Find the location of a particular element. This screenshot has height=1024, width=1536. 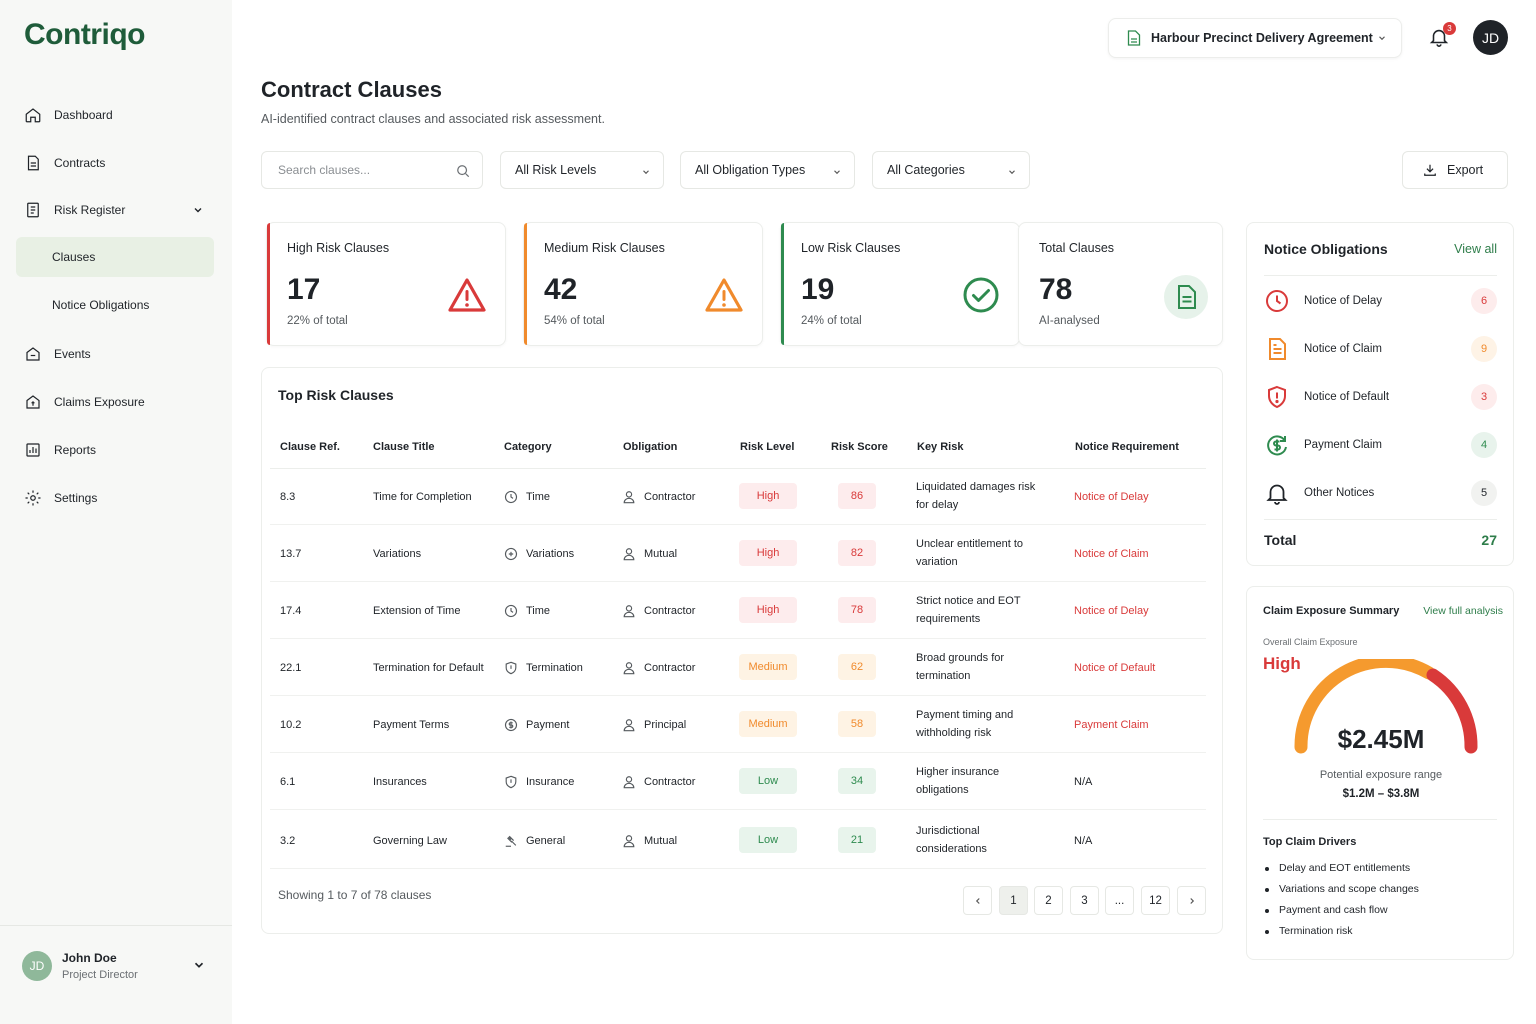

sidebar-item-label: Claims Exposure is located at coordinates (99, 402).